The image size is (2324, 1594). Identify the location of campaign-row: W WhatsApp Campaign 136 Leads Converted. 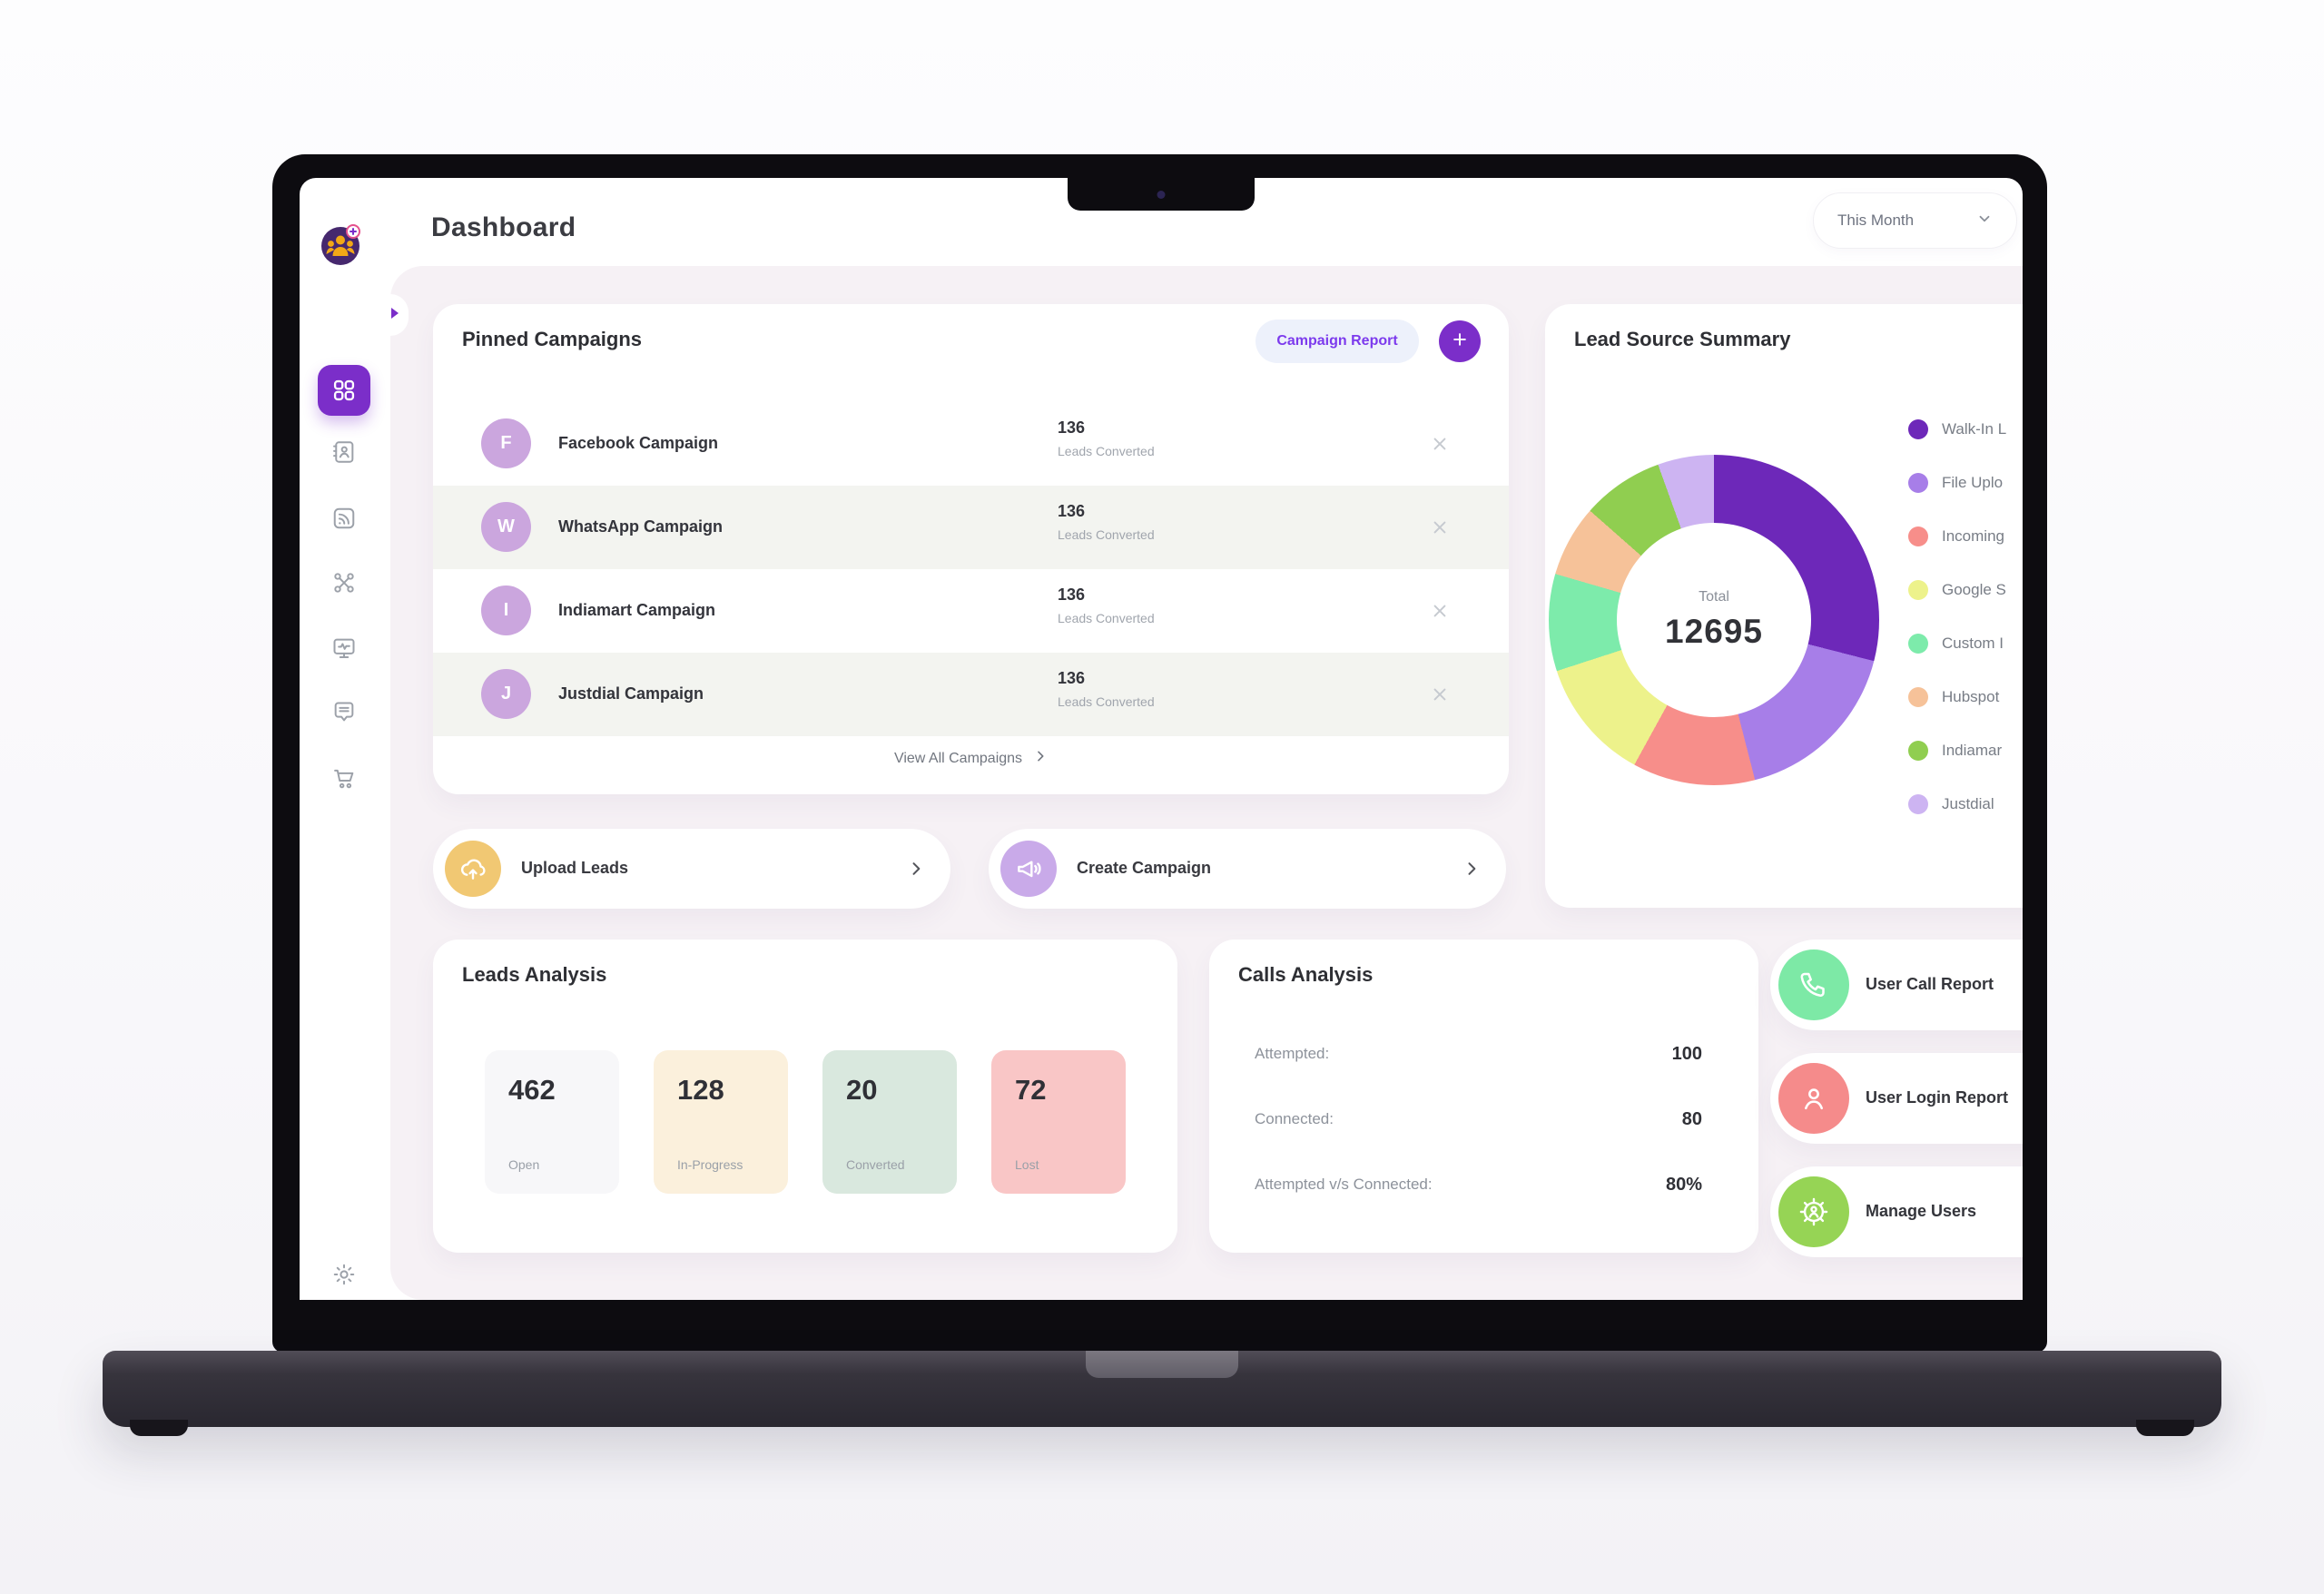
(971, 528).